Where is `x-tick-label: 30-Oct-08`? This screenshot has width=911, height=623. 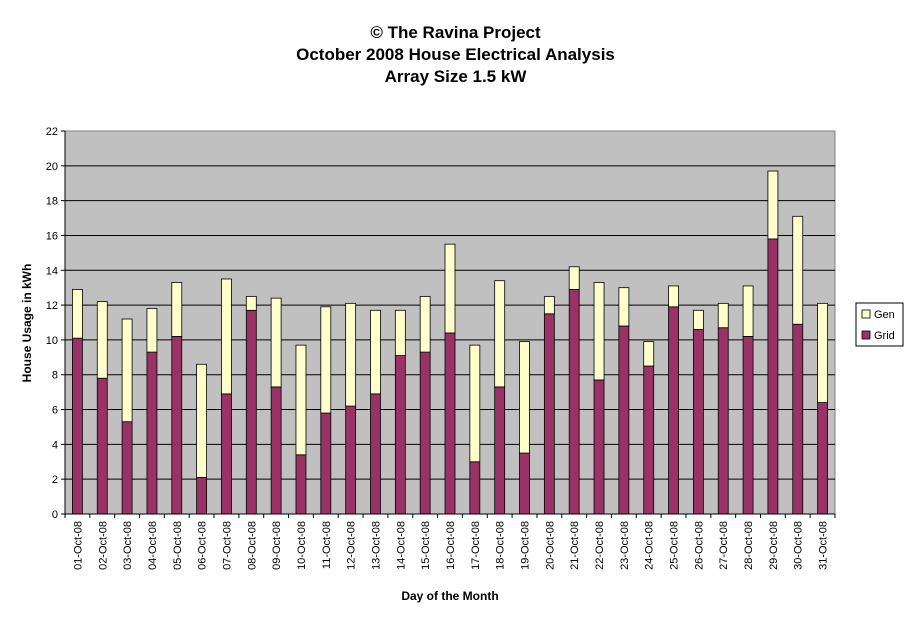 x-tick-label: 30-Oct-08 is located at coordinates (799, 545).